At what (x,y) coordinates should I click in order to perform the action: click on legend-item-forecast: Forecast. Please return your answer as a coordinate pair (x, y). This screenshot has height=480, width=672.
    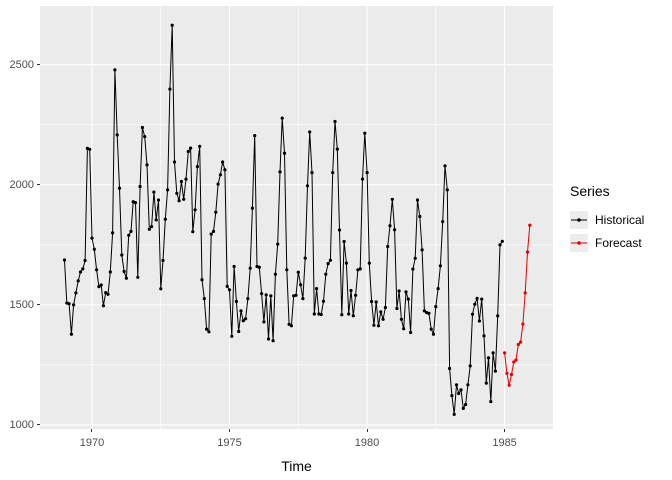
    Looking at the image, I should click on (620, 242).